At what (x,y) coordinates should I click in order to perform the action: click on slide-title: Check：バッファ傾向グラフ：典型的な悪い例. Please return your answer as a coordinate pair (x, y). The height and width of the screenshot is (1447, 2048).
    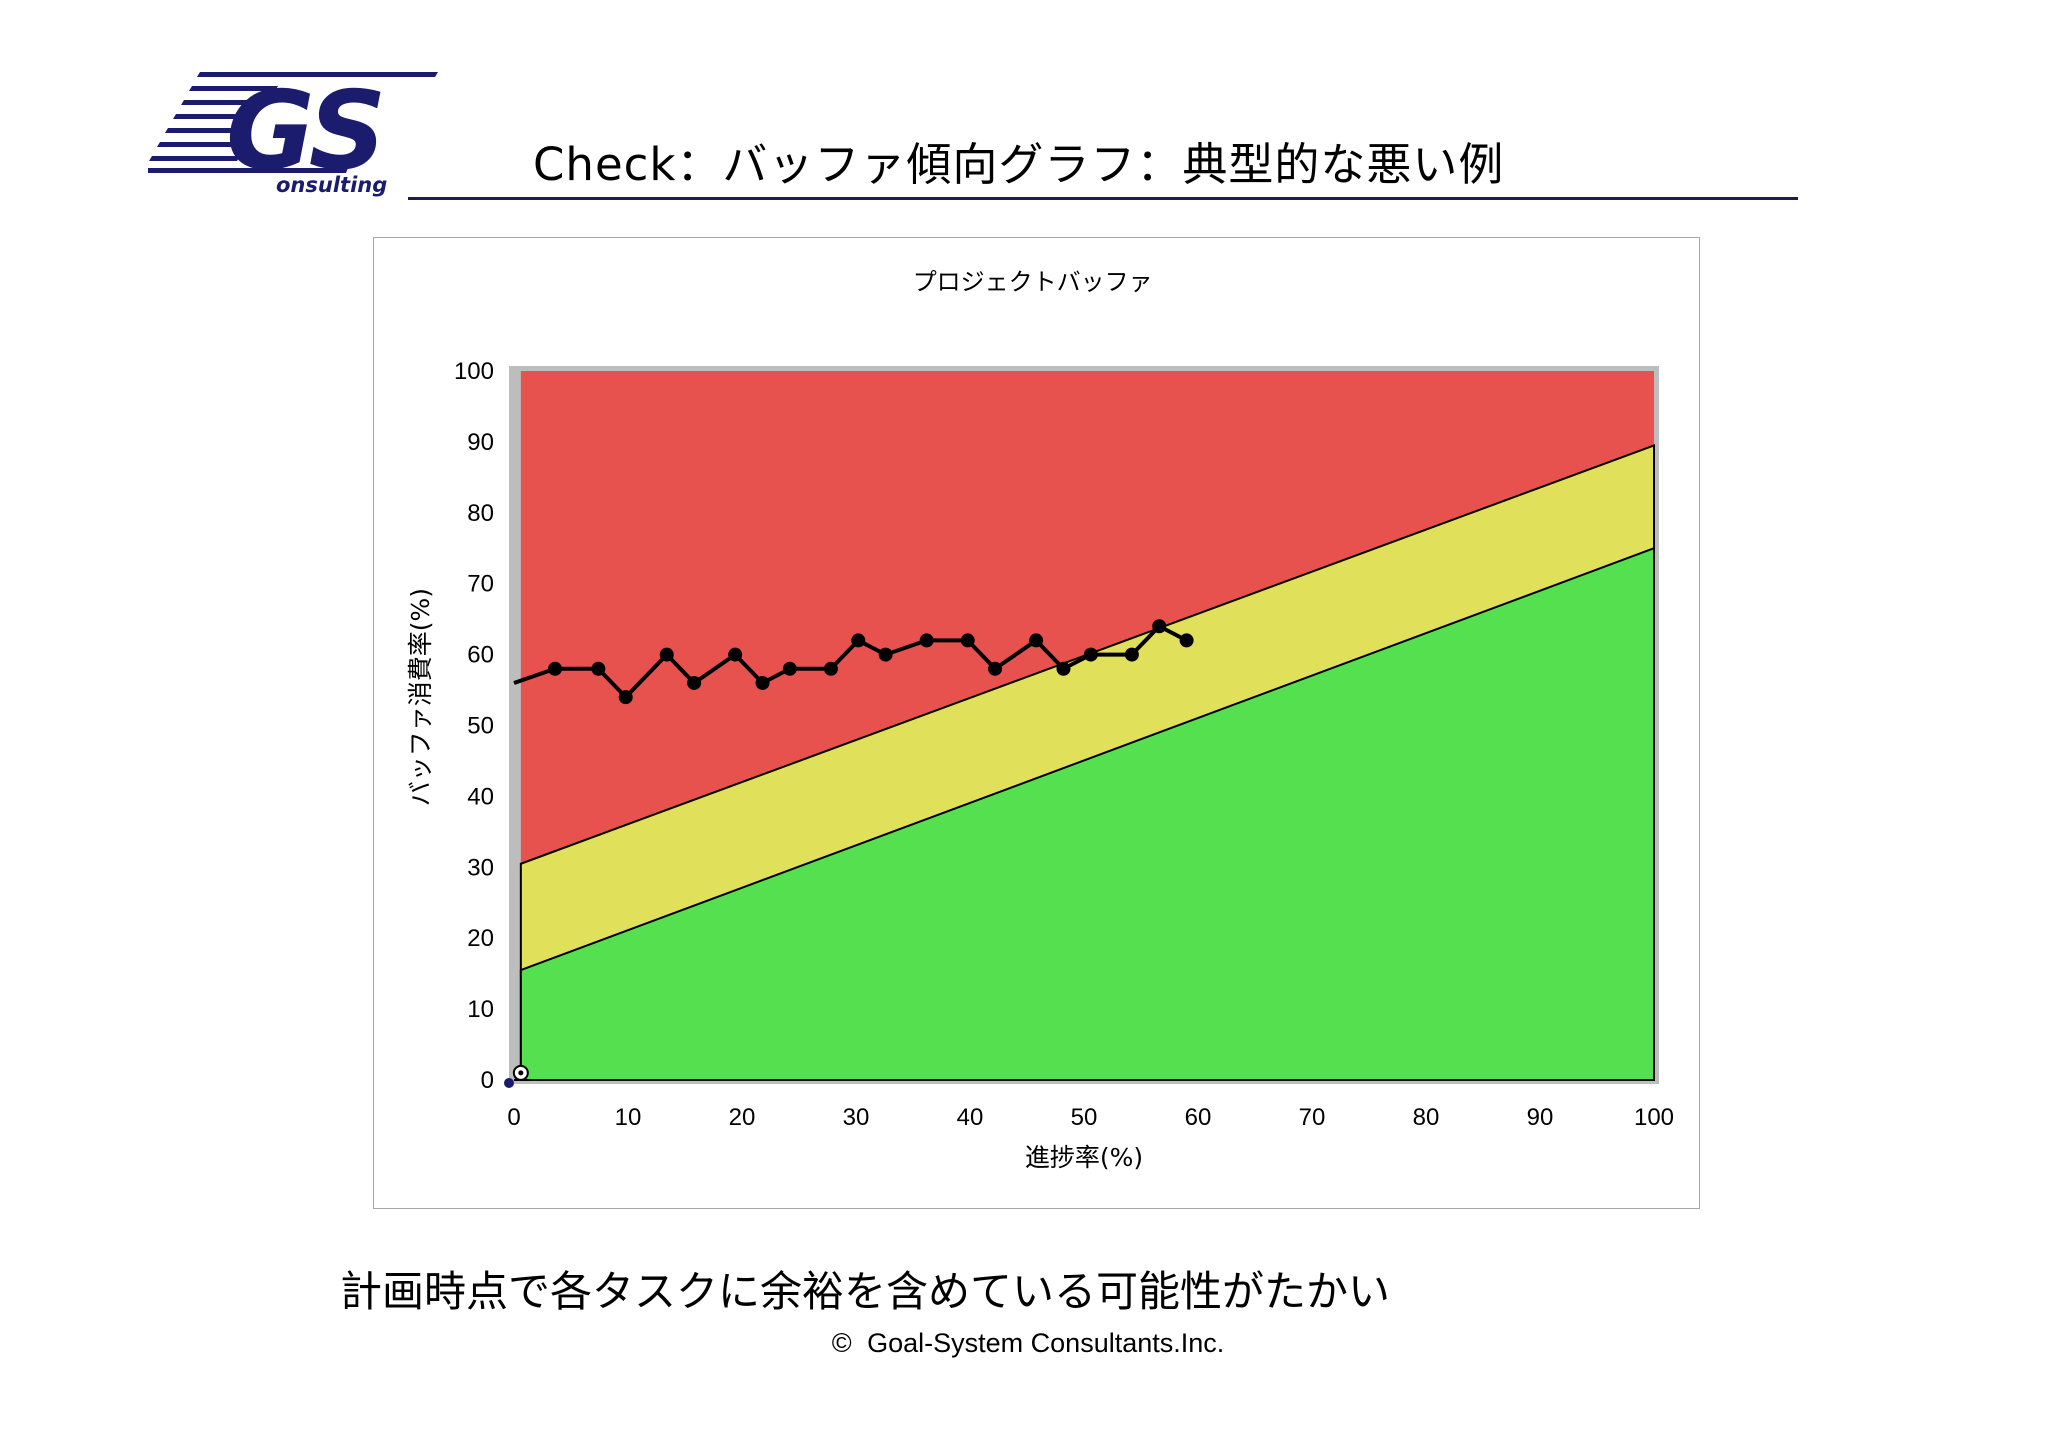
    Looking at the image, I should click on (1019, 164).